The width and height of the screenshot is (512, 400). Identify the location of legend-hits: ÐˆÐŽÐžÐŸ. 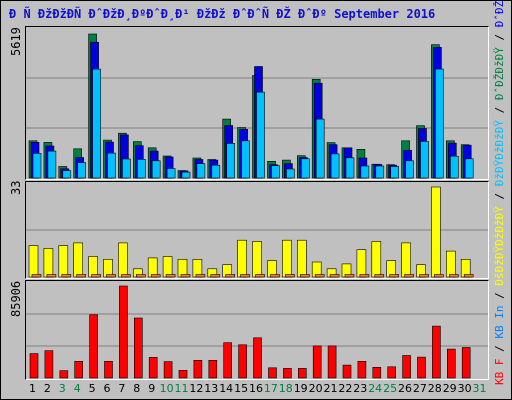
(499, 73).